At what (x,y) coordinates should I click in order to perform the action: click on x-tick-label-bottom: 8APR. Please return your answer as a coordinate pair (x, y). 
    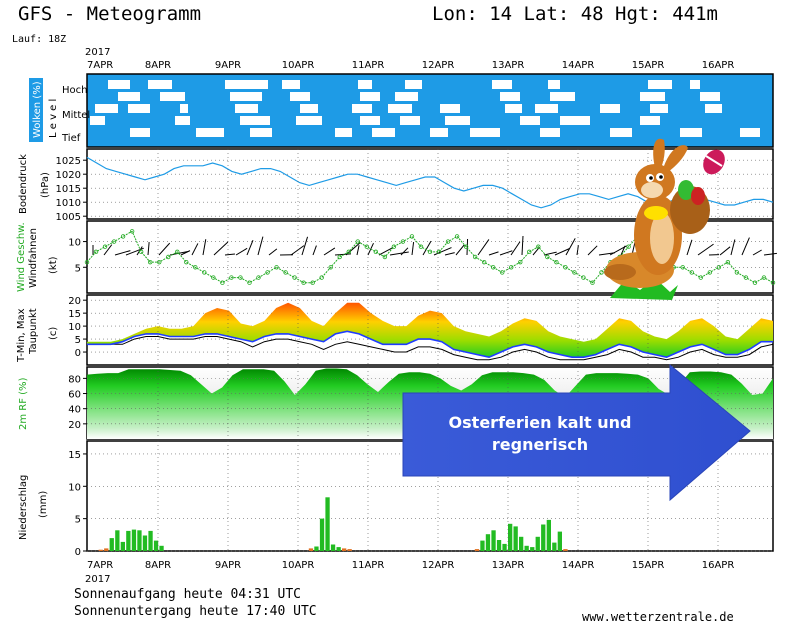
    Looking at the image, I should click on (158, 565).